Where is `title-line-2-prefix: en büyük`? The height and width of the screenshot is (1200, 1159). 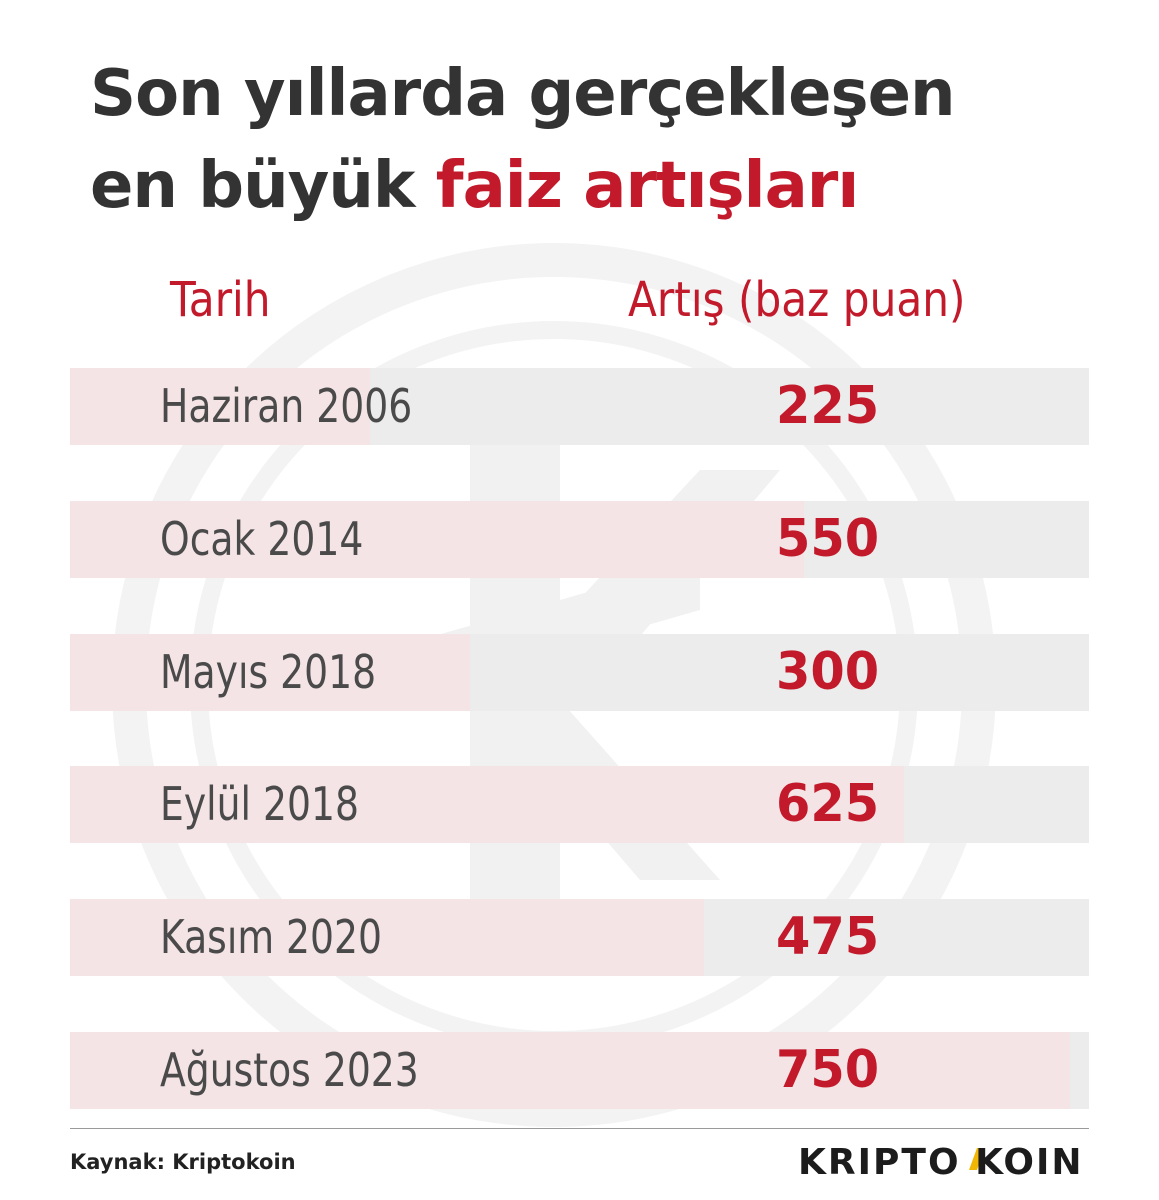 title-line-2-prefix: en büyük is located at coordinates (263, 186).